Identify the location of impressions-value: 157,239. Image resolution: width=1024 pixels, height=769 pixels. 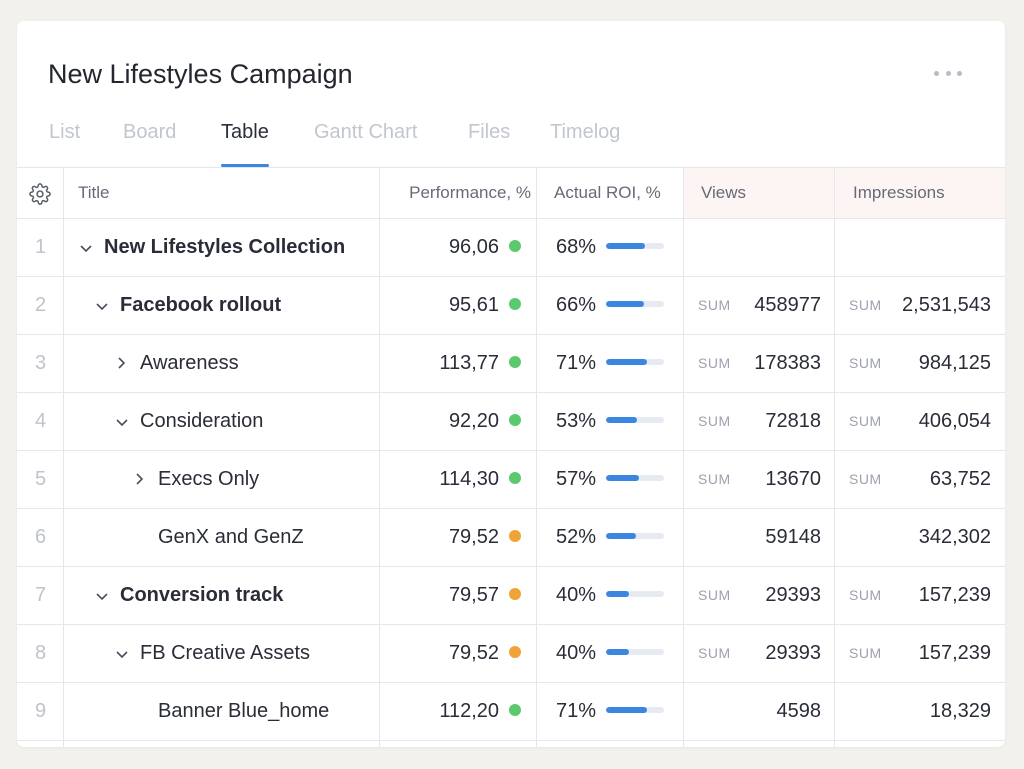
(954, 595).